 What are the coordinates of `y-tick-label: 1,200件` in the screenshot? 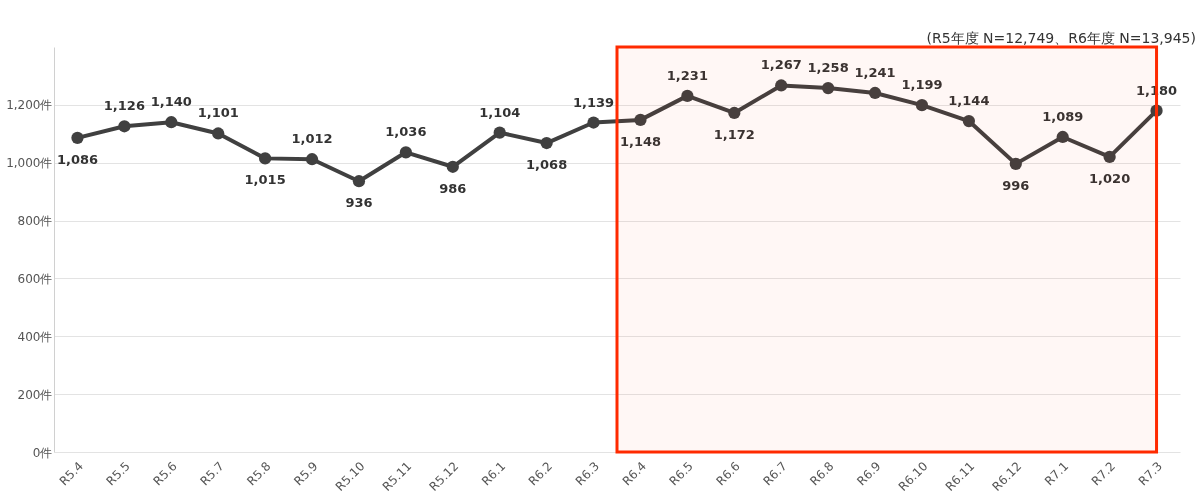 It's located at (29, 105).